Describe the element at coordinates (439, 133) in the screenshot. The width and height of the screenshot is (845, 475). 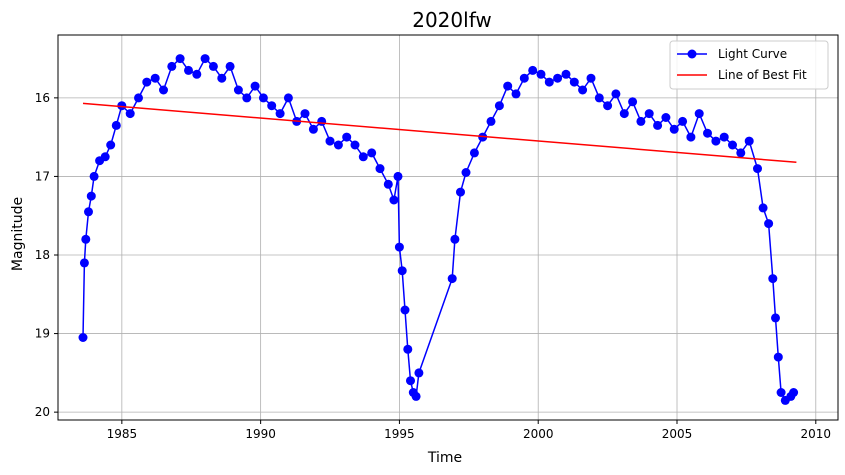
I see `line-of-best-fit-series-line` at that location.